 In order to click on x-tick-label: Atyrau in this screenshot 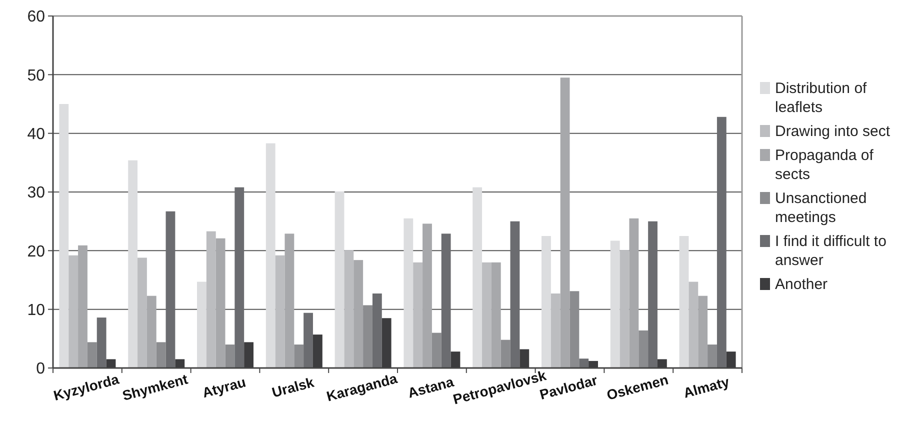, I will do `click(224, 387)`.